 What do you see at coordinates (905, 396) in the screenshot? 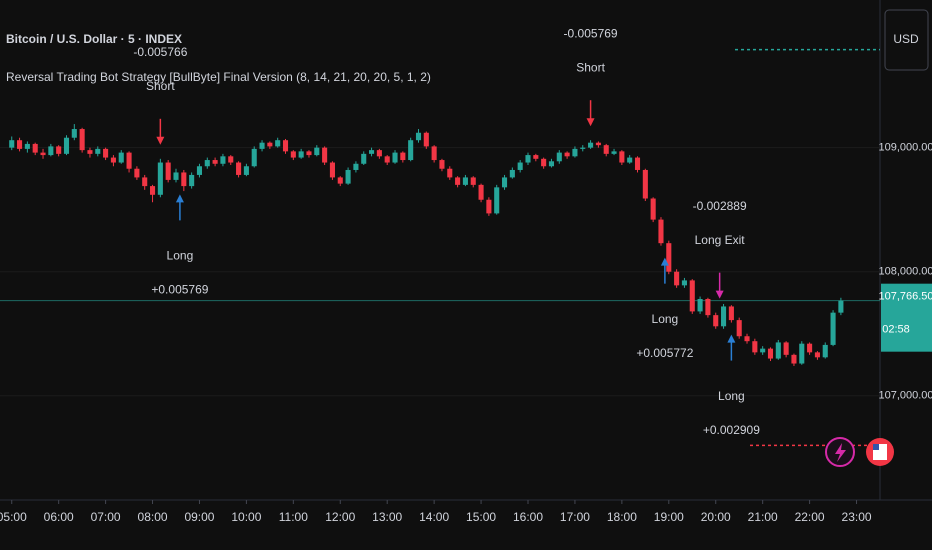
I see `y-tick-label: 107,000.00` at bounding box center [905, 396].